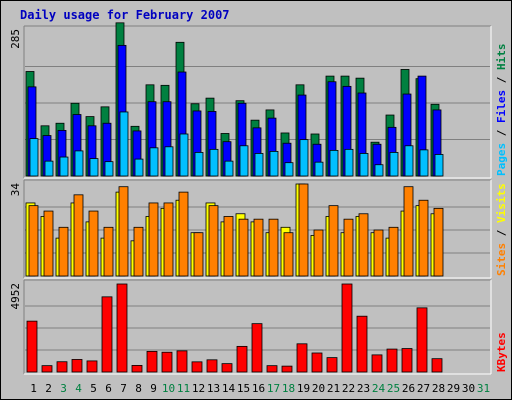 Image resolution: width=512 pixels, height=400 pixels. Describe the element at coordinates (213, 388) in the screenshot. I see `x-tick-label: 13` at that location.